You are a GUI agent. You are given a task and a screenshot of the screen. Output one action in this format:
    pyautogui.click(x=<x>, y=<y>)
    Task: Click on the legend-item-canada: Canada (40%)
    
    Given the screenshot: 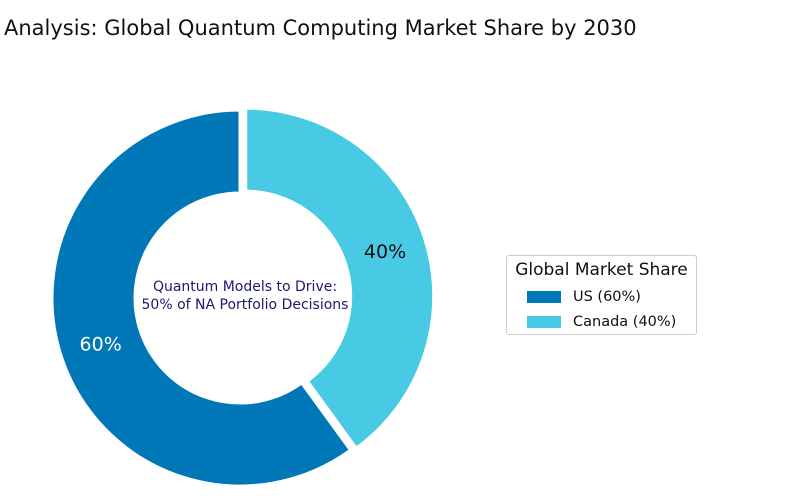 What is the action you would take?
    pyautogui.click(x=601, y=322)
    